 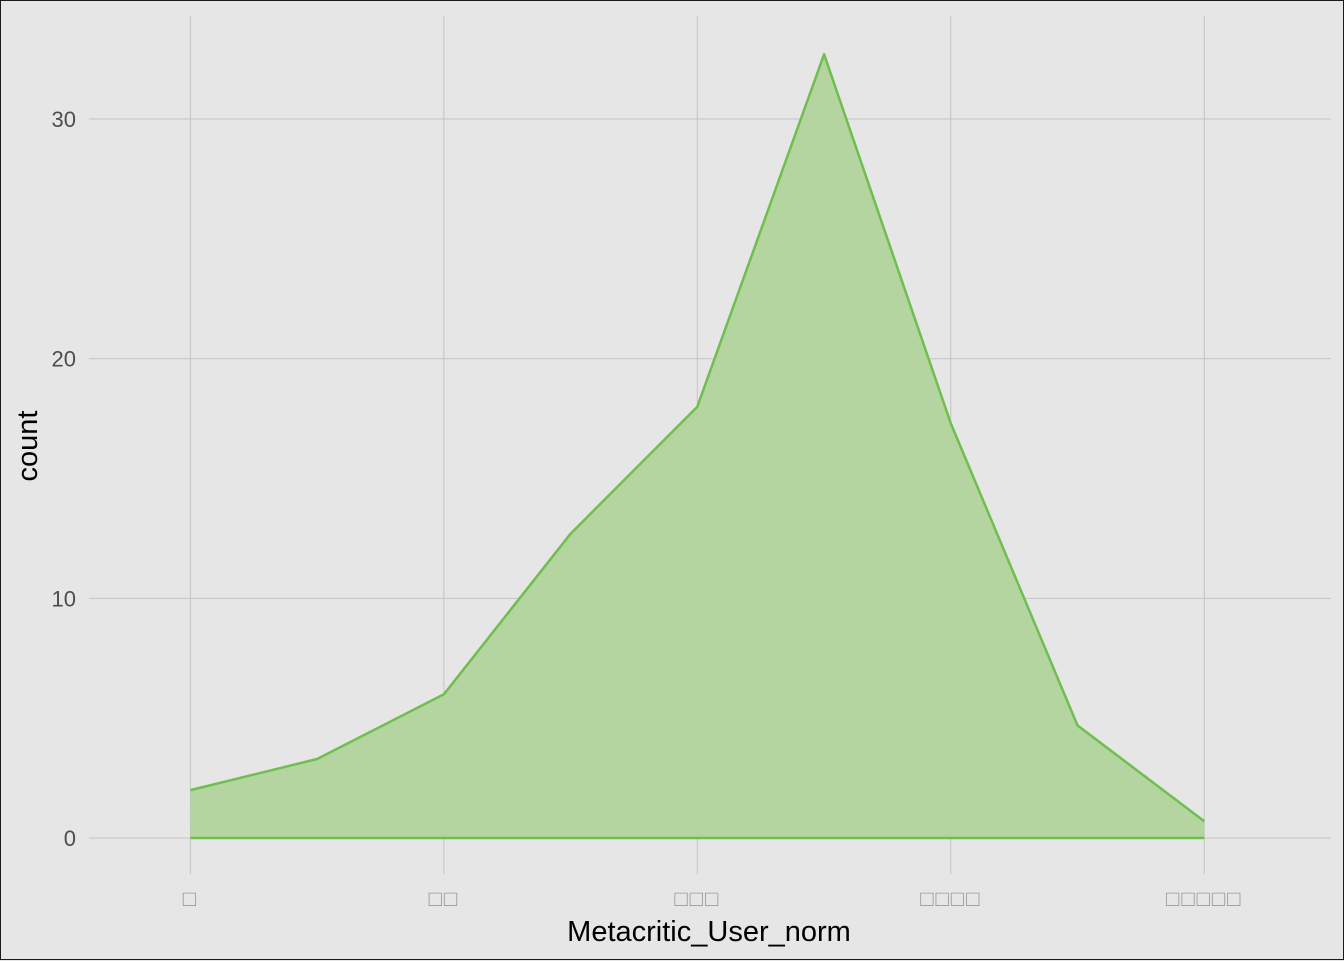 What do you see at coordinates (64, 119) in the screenshot?
I see `y-tick-label: 30` at bounding box center [64, 119].